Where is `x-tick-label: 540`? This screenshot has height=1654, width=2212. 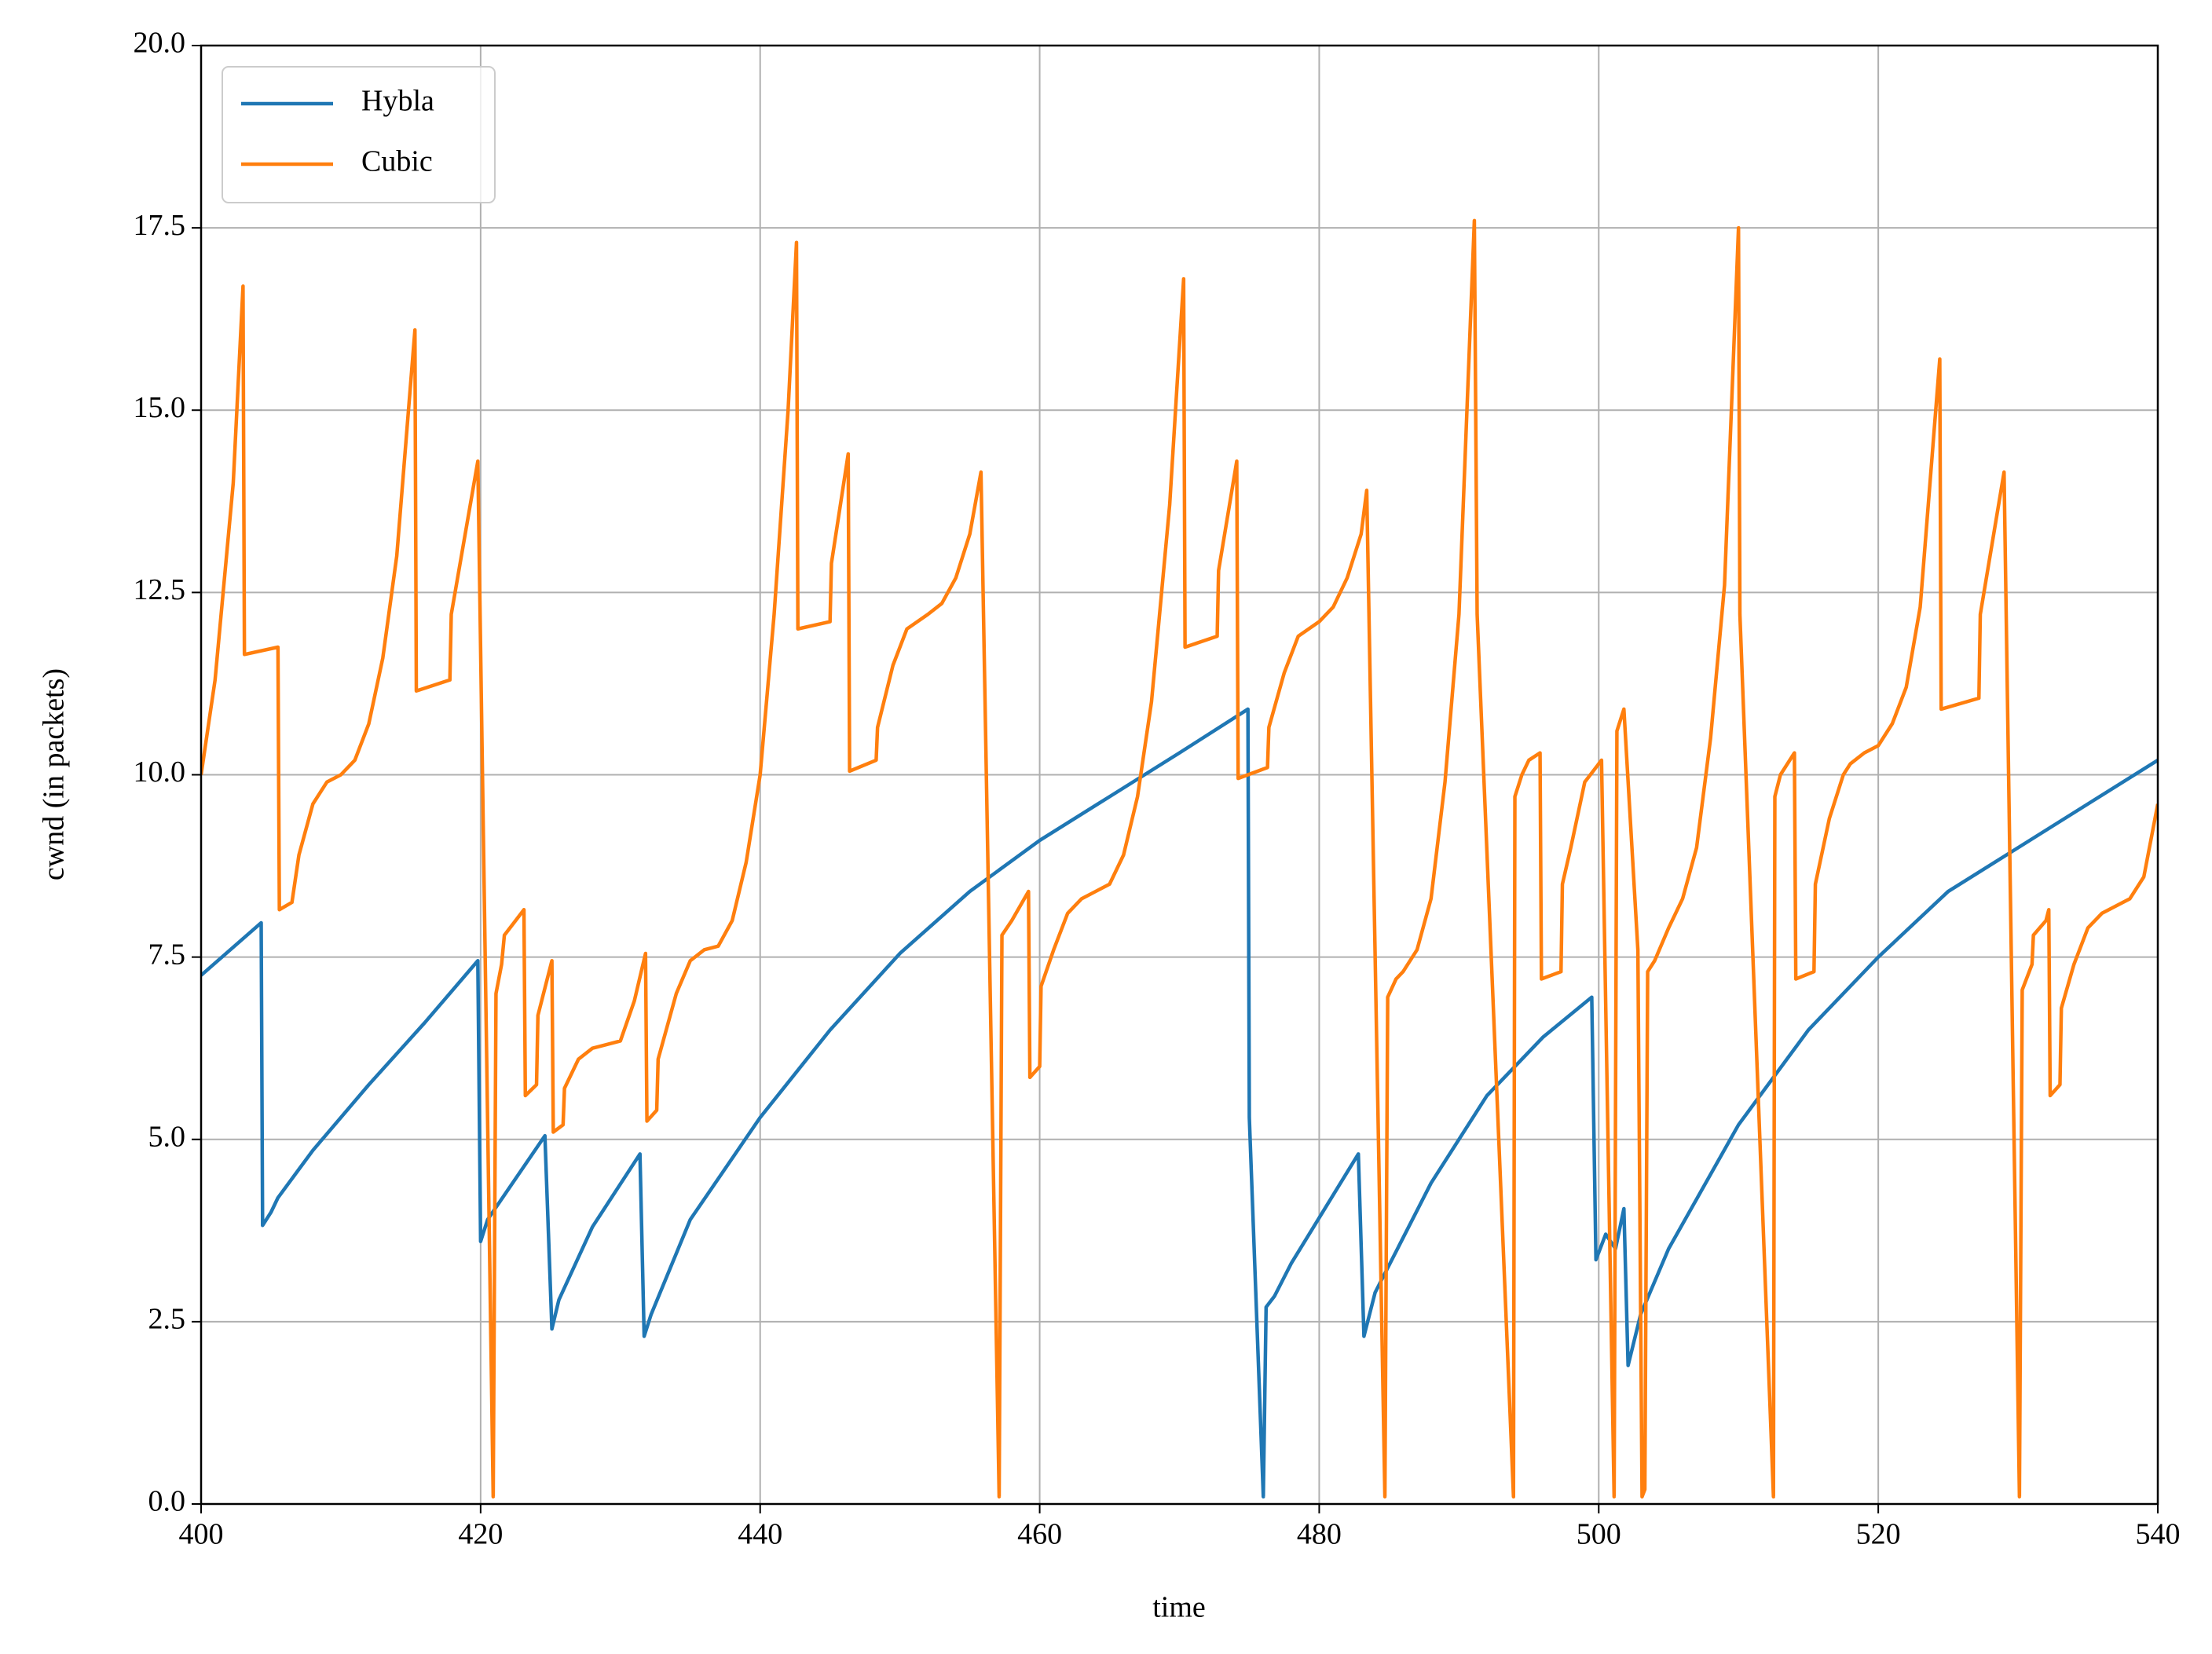
x-tick-label: 540 is located at coordinates (2158, 1534).